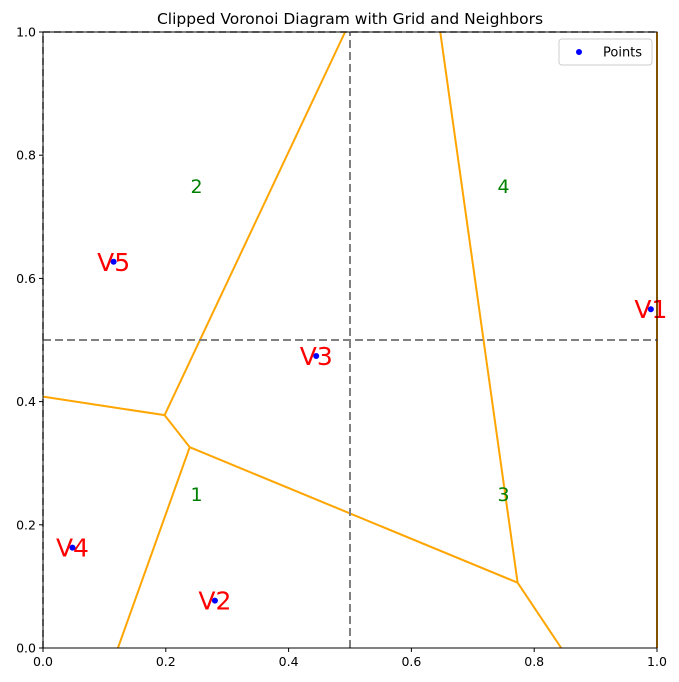 The width and height of the screenshot is (679, 682). Describe the element at coordinates (26, 32) in the screenshot. I see `y-tick-label: 1.0` at that location.